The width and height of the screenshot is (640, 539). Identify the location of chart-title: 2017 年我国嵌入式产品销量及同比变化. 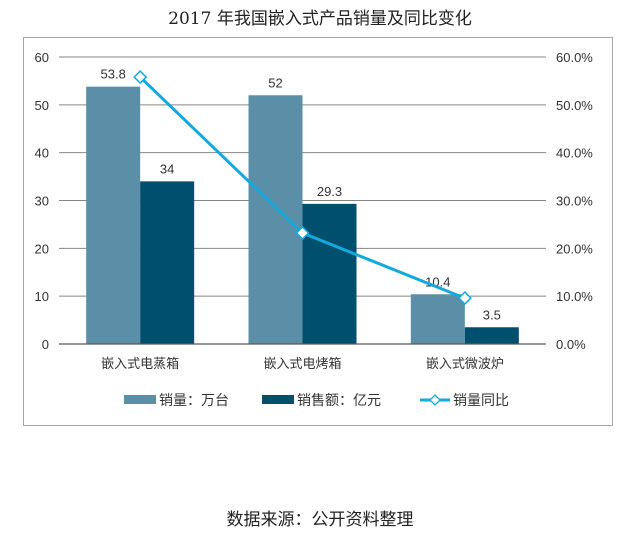
(320, 19).